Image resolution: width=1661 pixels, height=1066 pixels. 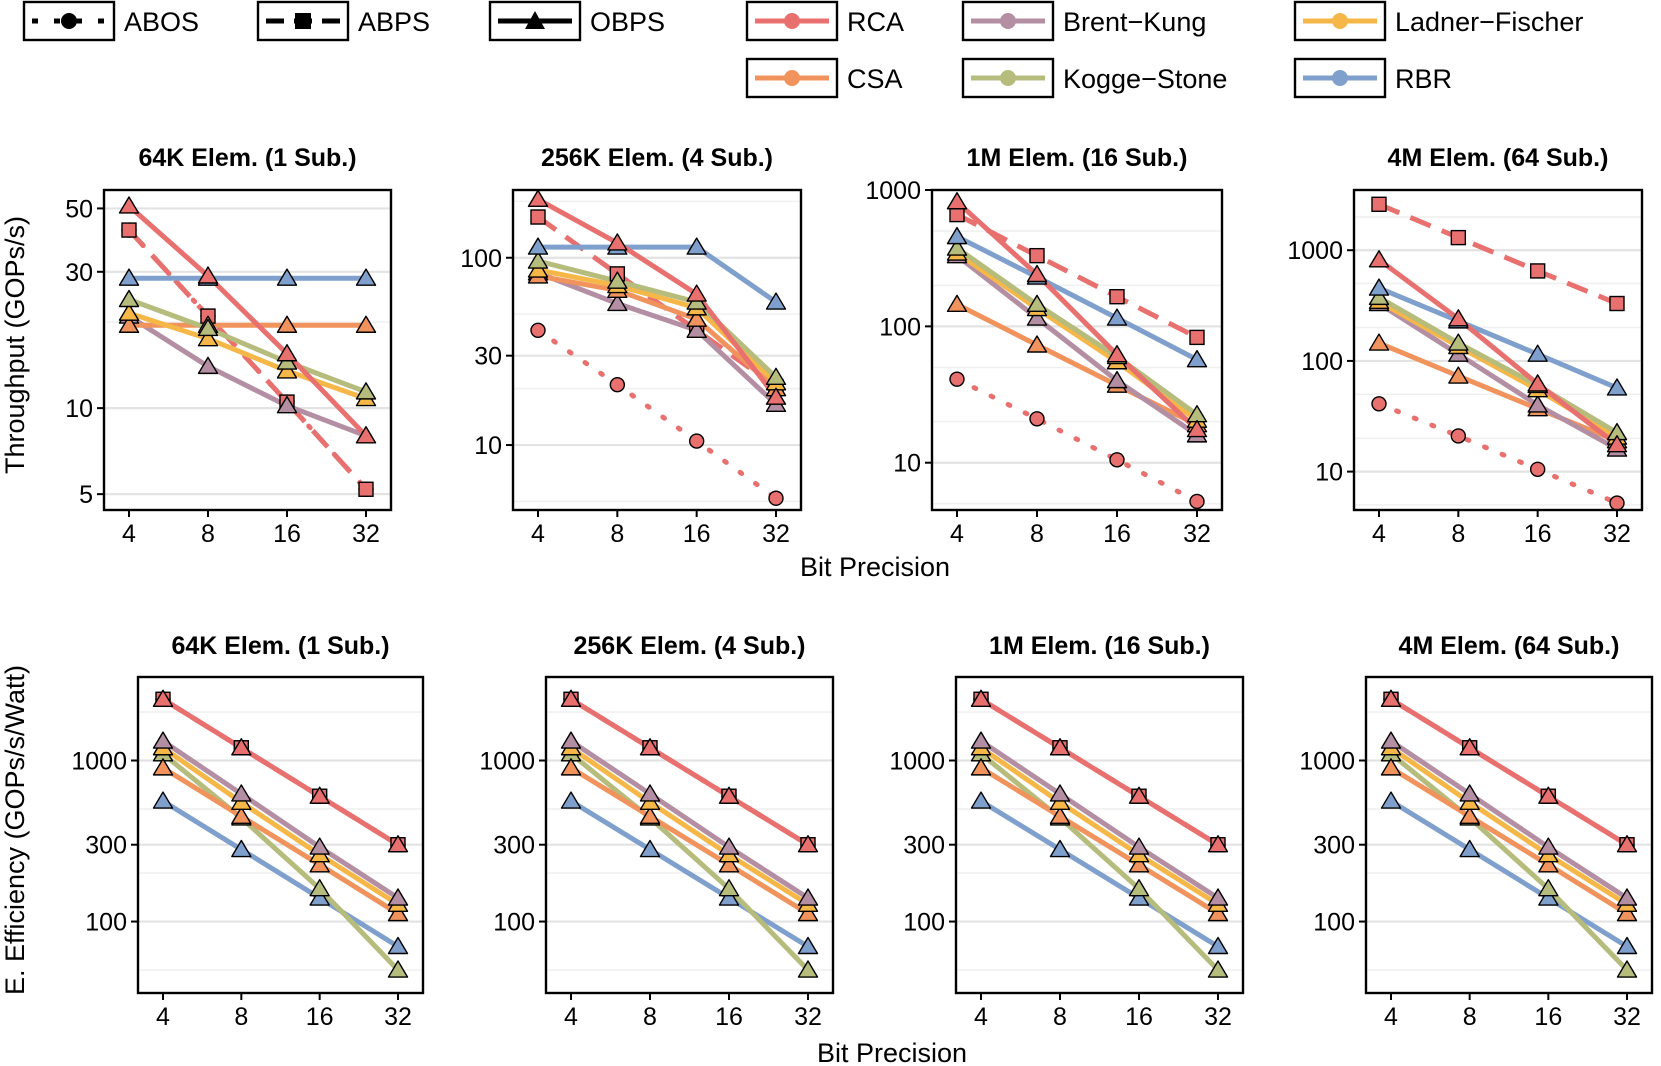 What do you see at coordinates (689, 873) in the screenshot?
I see `series-line-rbr-obps` at bounding box center [689, 873].